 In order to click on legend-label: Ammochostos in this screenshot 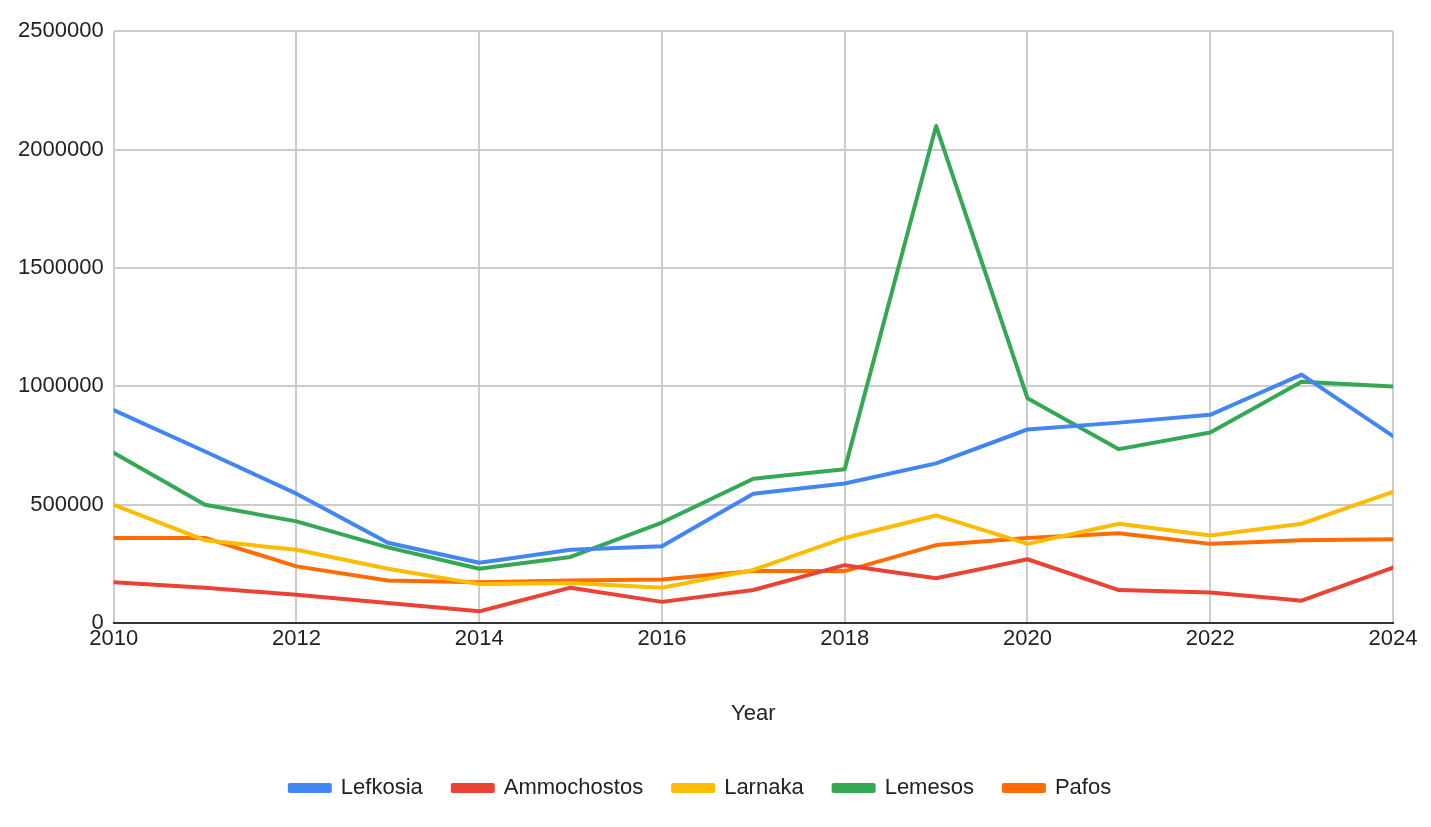, I will do `click(573, 787)`.